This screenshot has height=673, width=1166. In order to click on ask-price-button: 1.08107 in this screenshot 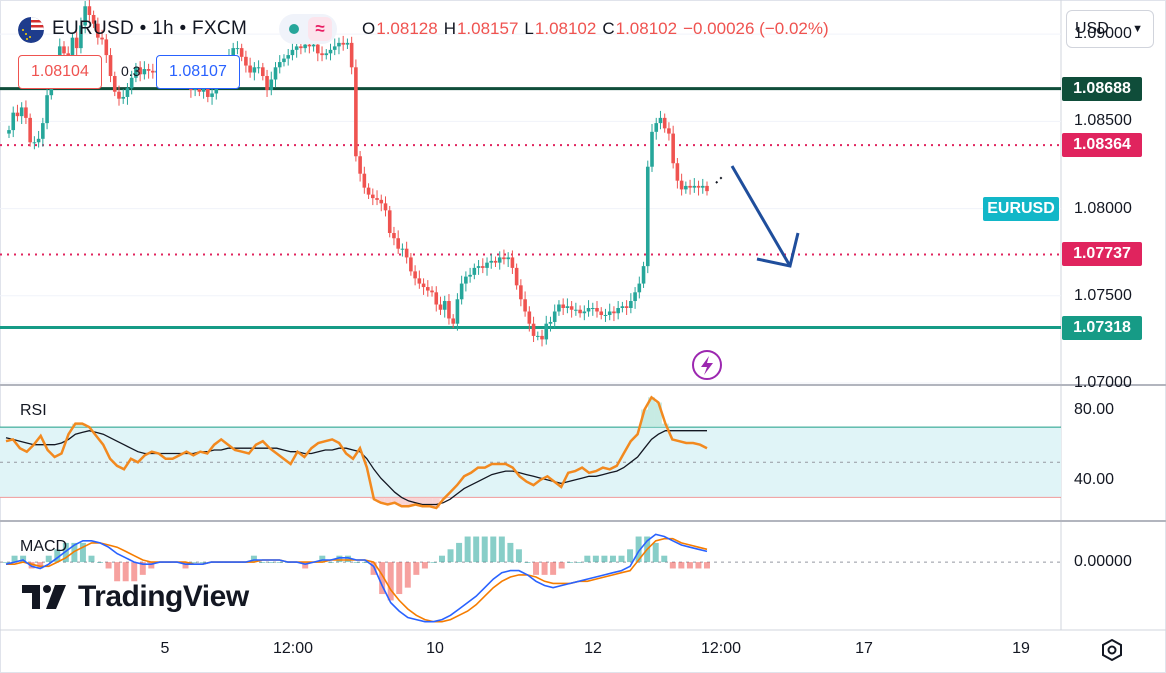, I will do `click(198, 72)`.